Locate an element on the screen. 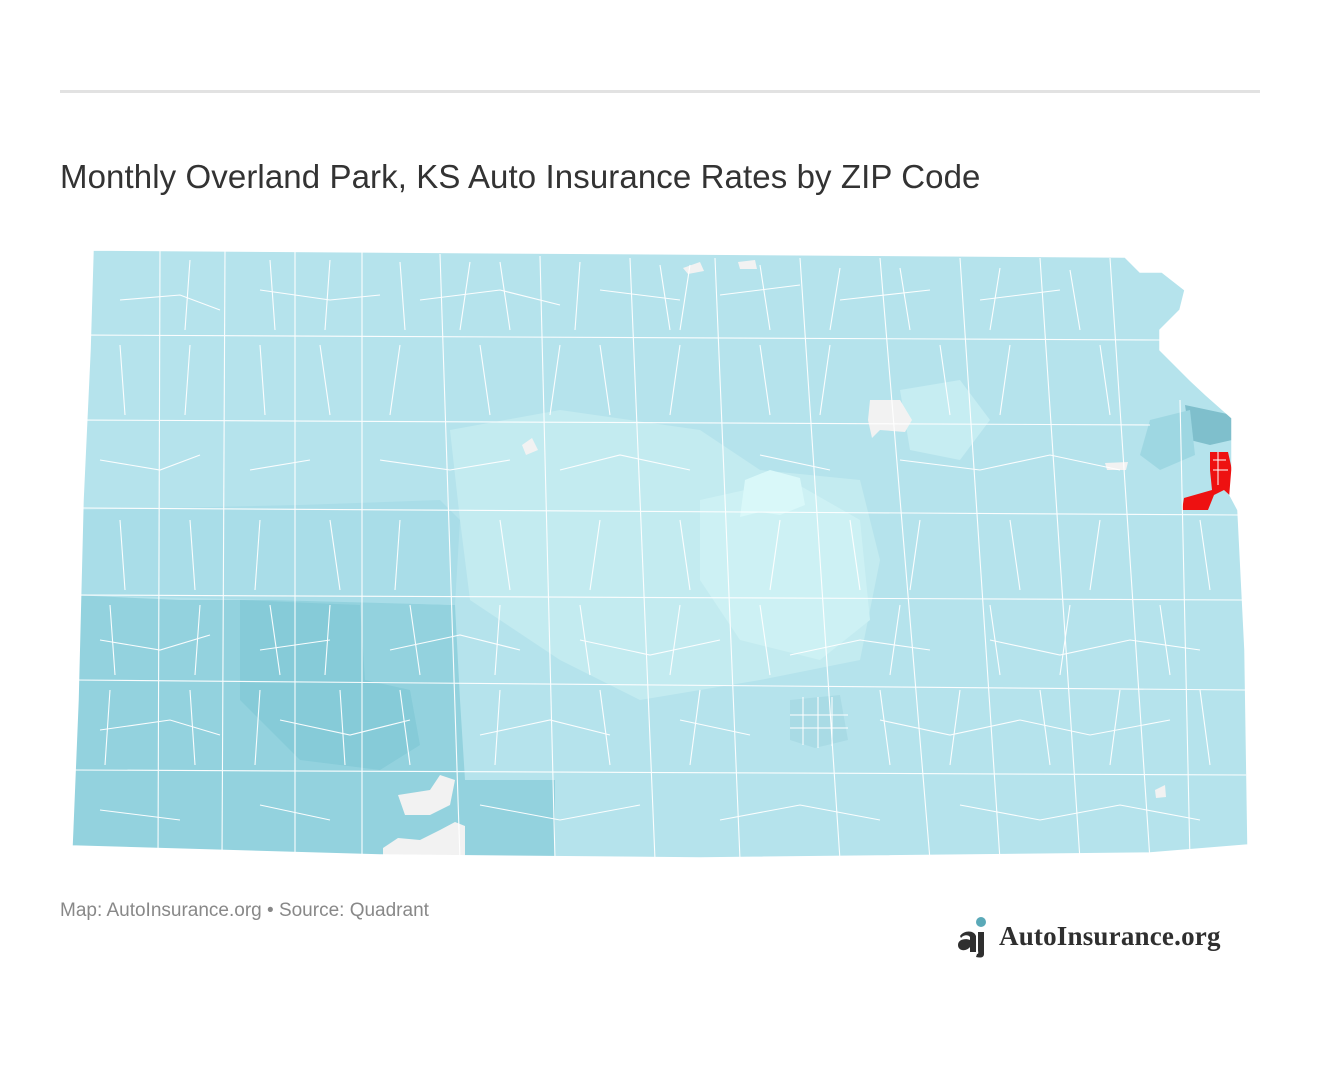 The height and width of the screenshot is (1078, 1320). zip-region-wichita is located at coordinates (819, 721).